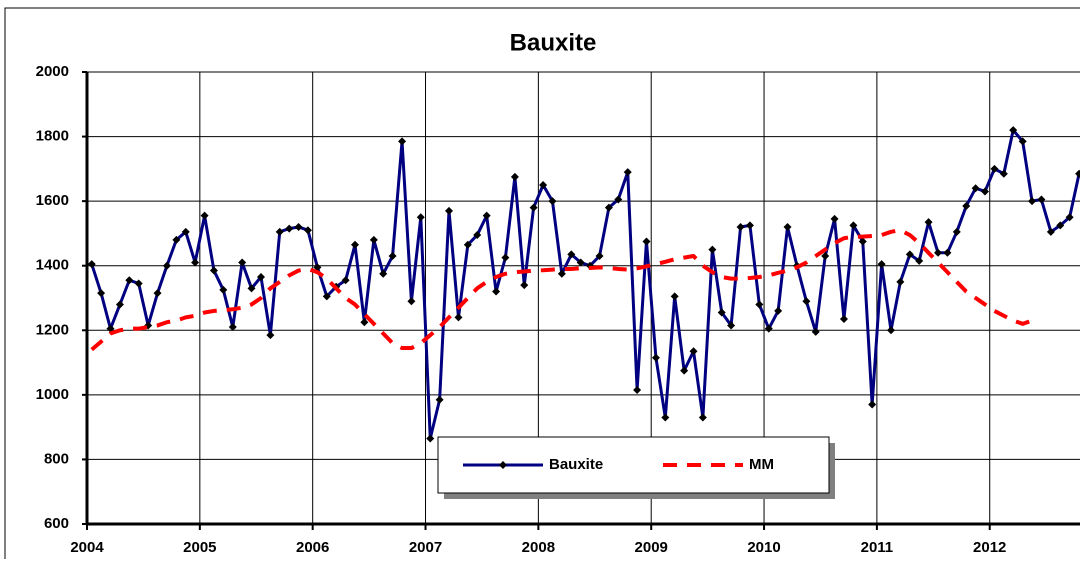 The width and height of the screenshot is (1080, 564). Describe the element at coordinates (877, 547) in the screenshot. I see `x-tick-label: 2011` at that location.